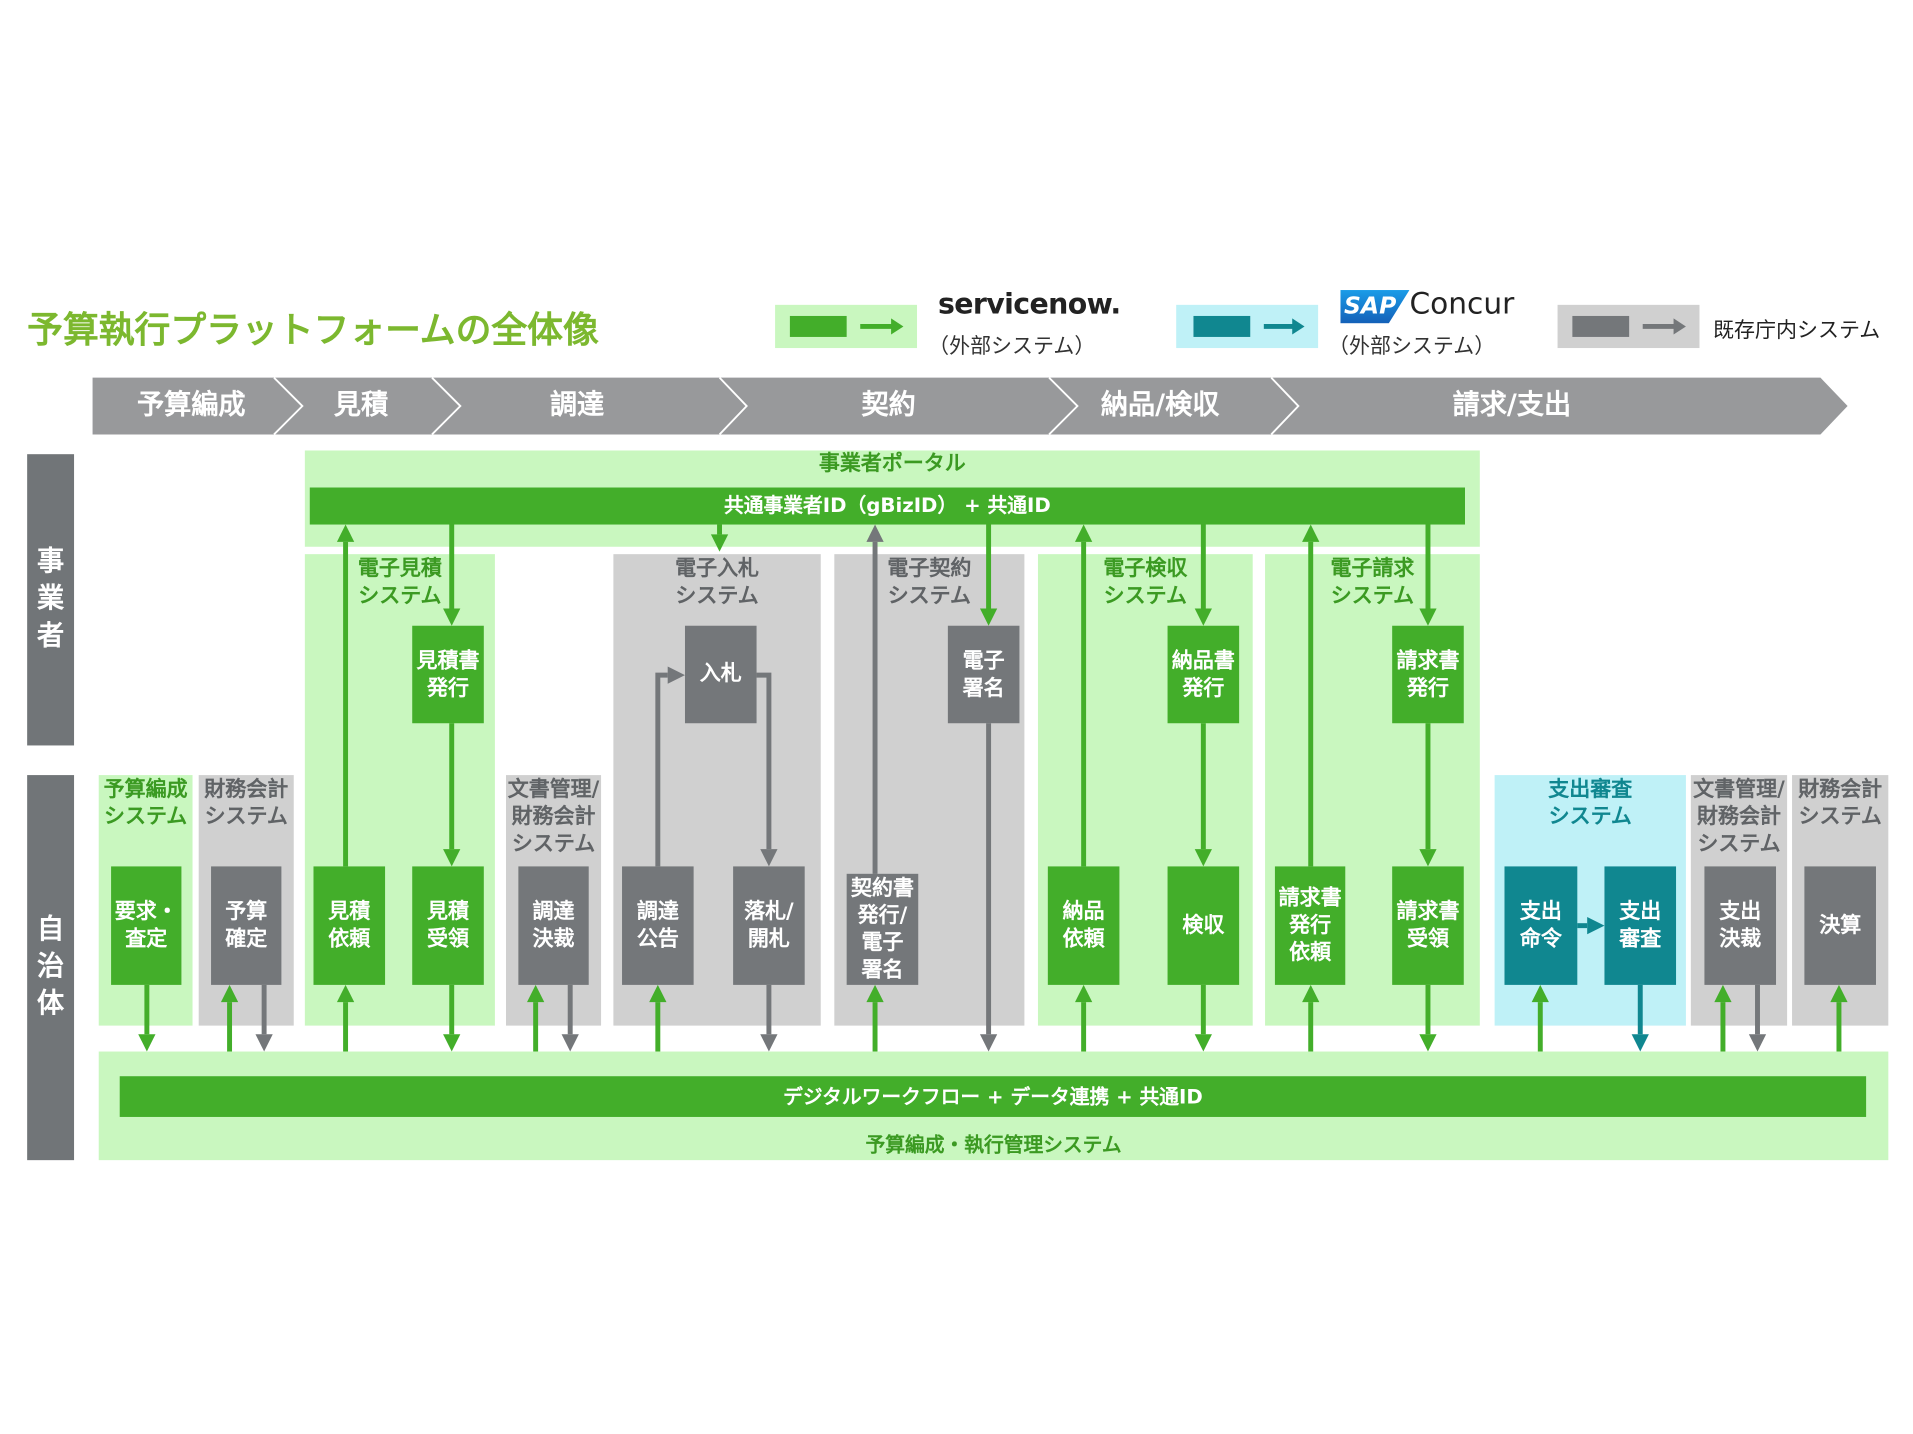 This screenshot has width=1913, height=1434. Describe the element at coordinates (191, 405) in the screenshot. I see `stage-budget: 予算編成` at that location.